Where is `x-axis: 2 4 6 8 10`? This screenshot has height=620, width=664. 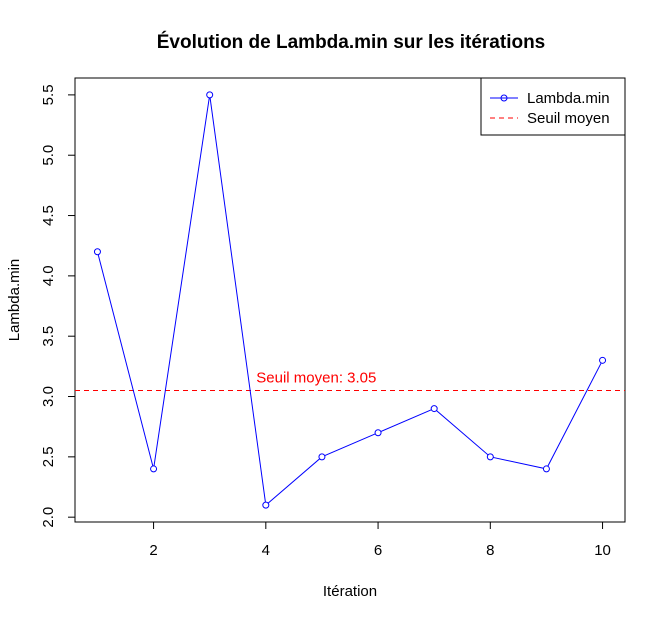
x-axis: 2 4 6 8 10 is located at coordinates (380, 540).